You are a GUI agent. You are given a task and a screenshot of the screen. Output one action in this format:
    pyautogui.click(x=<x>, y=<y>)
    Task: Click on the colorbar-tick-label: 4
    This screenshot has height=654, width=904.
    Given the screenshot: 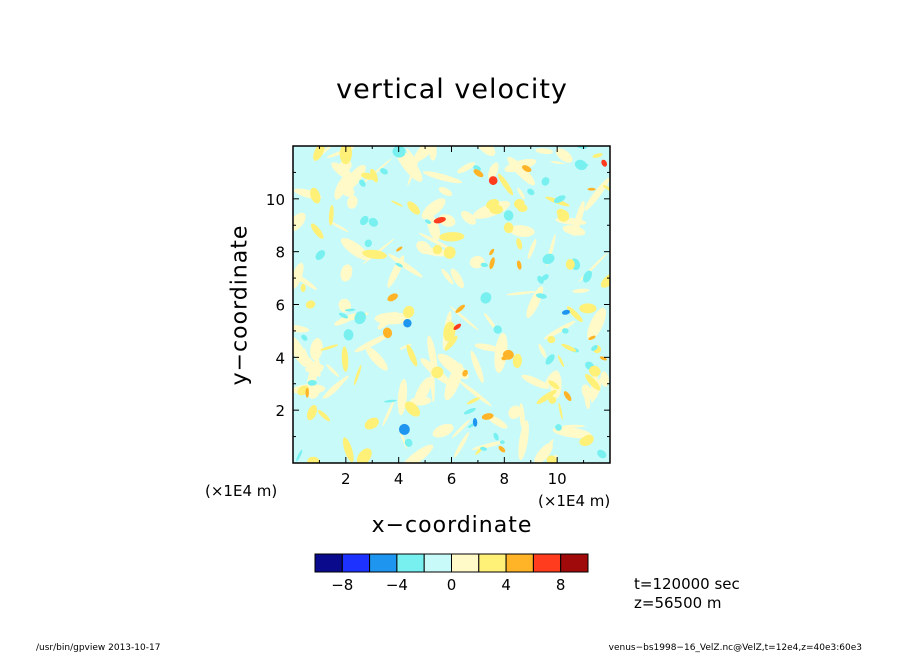 What is the action you would take?
    pyautogui.click(x=506, y=585)
    